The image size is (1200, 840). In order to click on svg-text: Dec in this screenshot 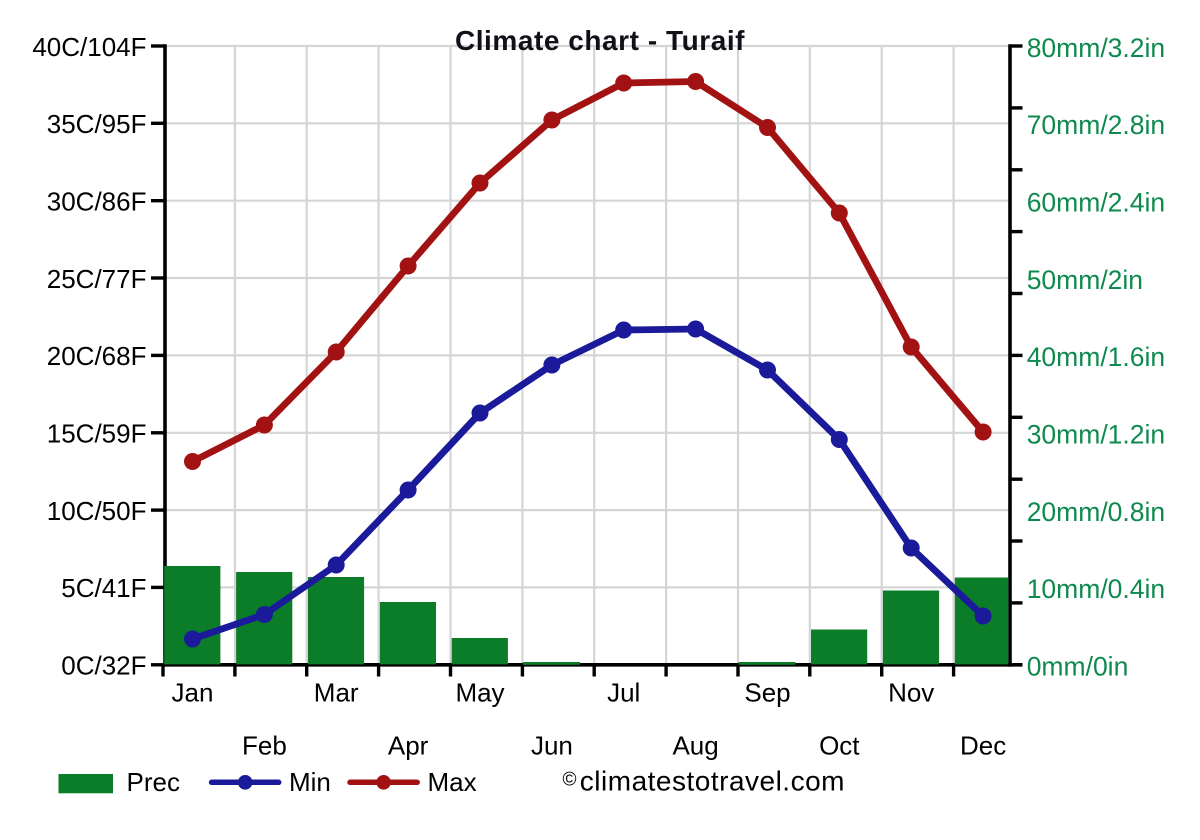, I will do `click(983, 746)`.